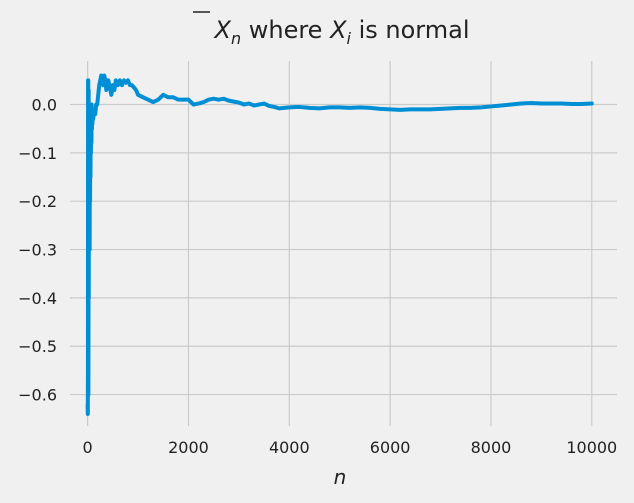 This screenshot has height=503, width=634. Describe the element at coordinates (337, 30) in the screenshot. I see `title-xi: X` at that location.